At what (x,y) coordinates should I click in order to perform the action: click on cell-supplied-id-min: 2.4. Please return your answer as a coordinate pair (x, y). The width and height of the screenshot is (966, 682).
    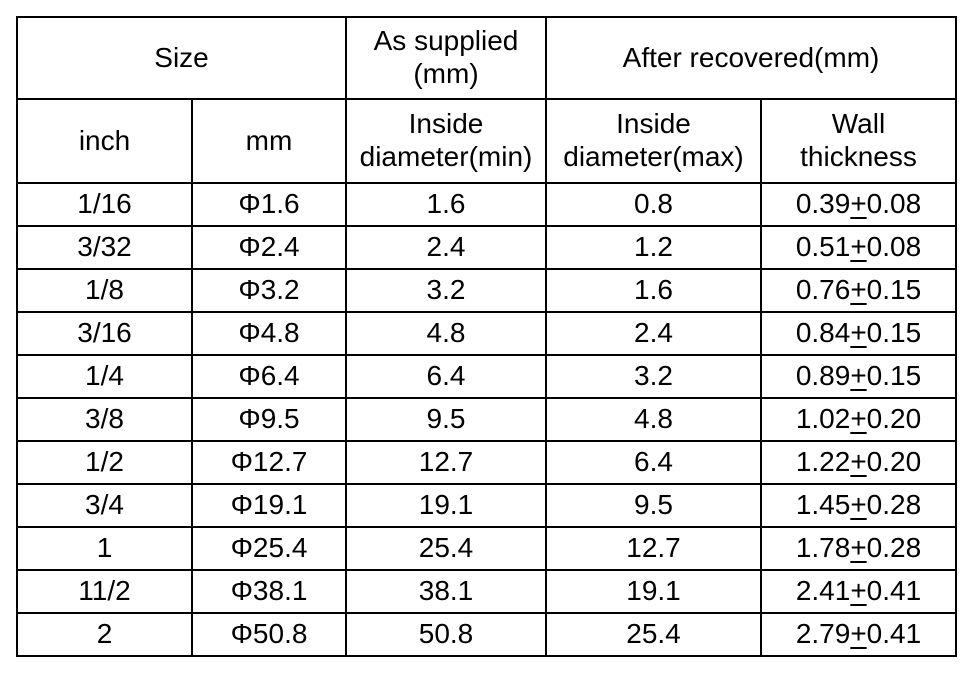
    Looking at the image, I should click on (446, 247).